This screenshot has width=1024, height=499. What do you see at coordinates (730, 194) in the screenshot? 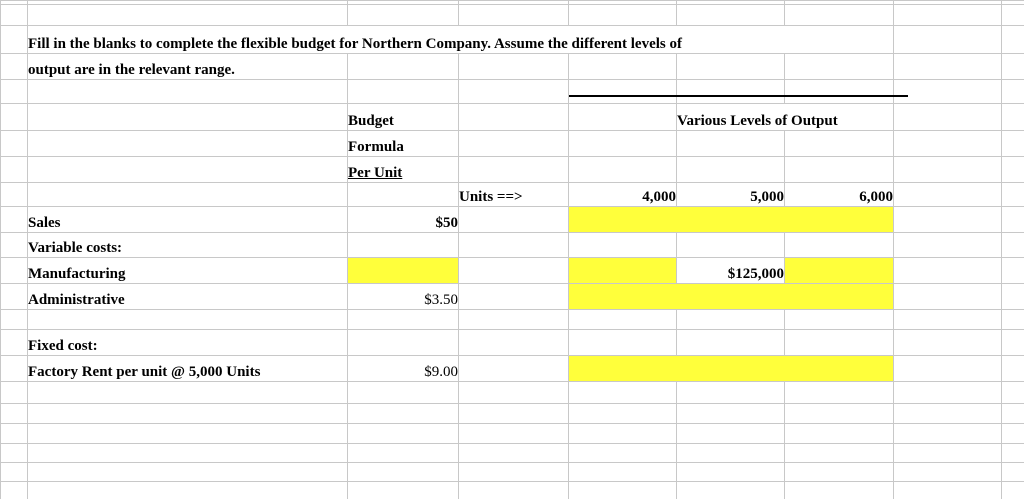
I see `output-level-5000: 5,000` at bounding box center [730, 194].